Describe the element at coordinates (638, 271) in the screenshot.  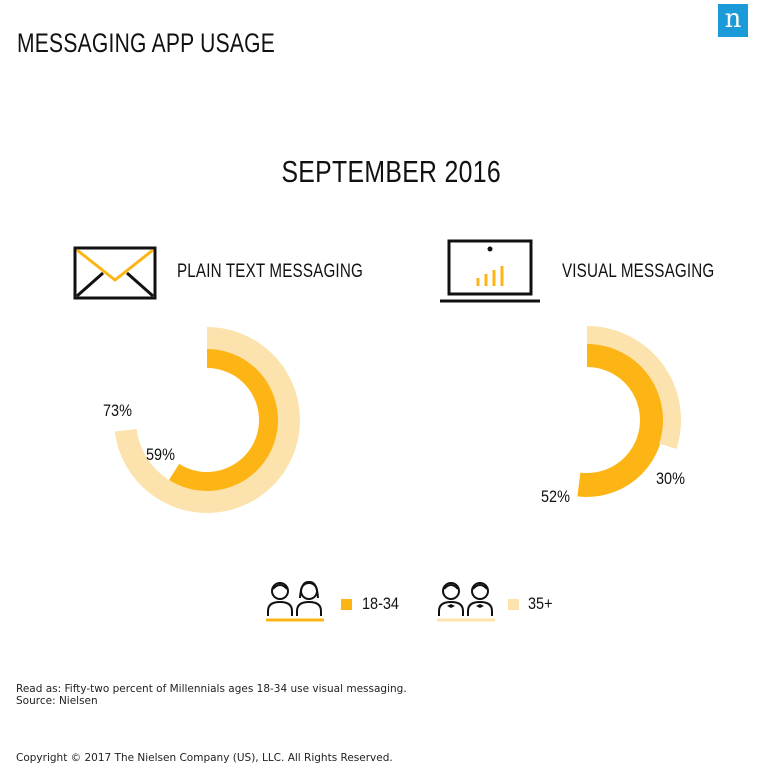
I see `visual-messaging-title: VISUAL MESSAGING` at that location.